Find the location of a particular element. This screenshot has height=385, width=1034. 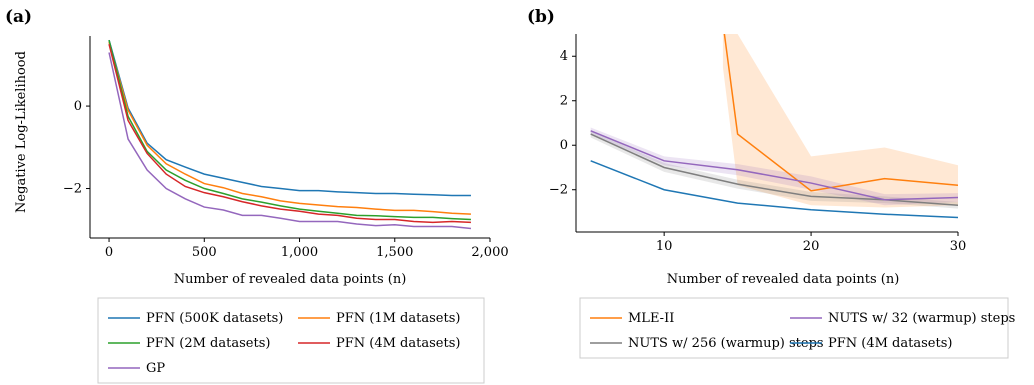

b-legend-label: MLE-II is located at coordinates (651, 318).